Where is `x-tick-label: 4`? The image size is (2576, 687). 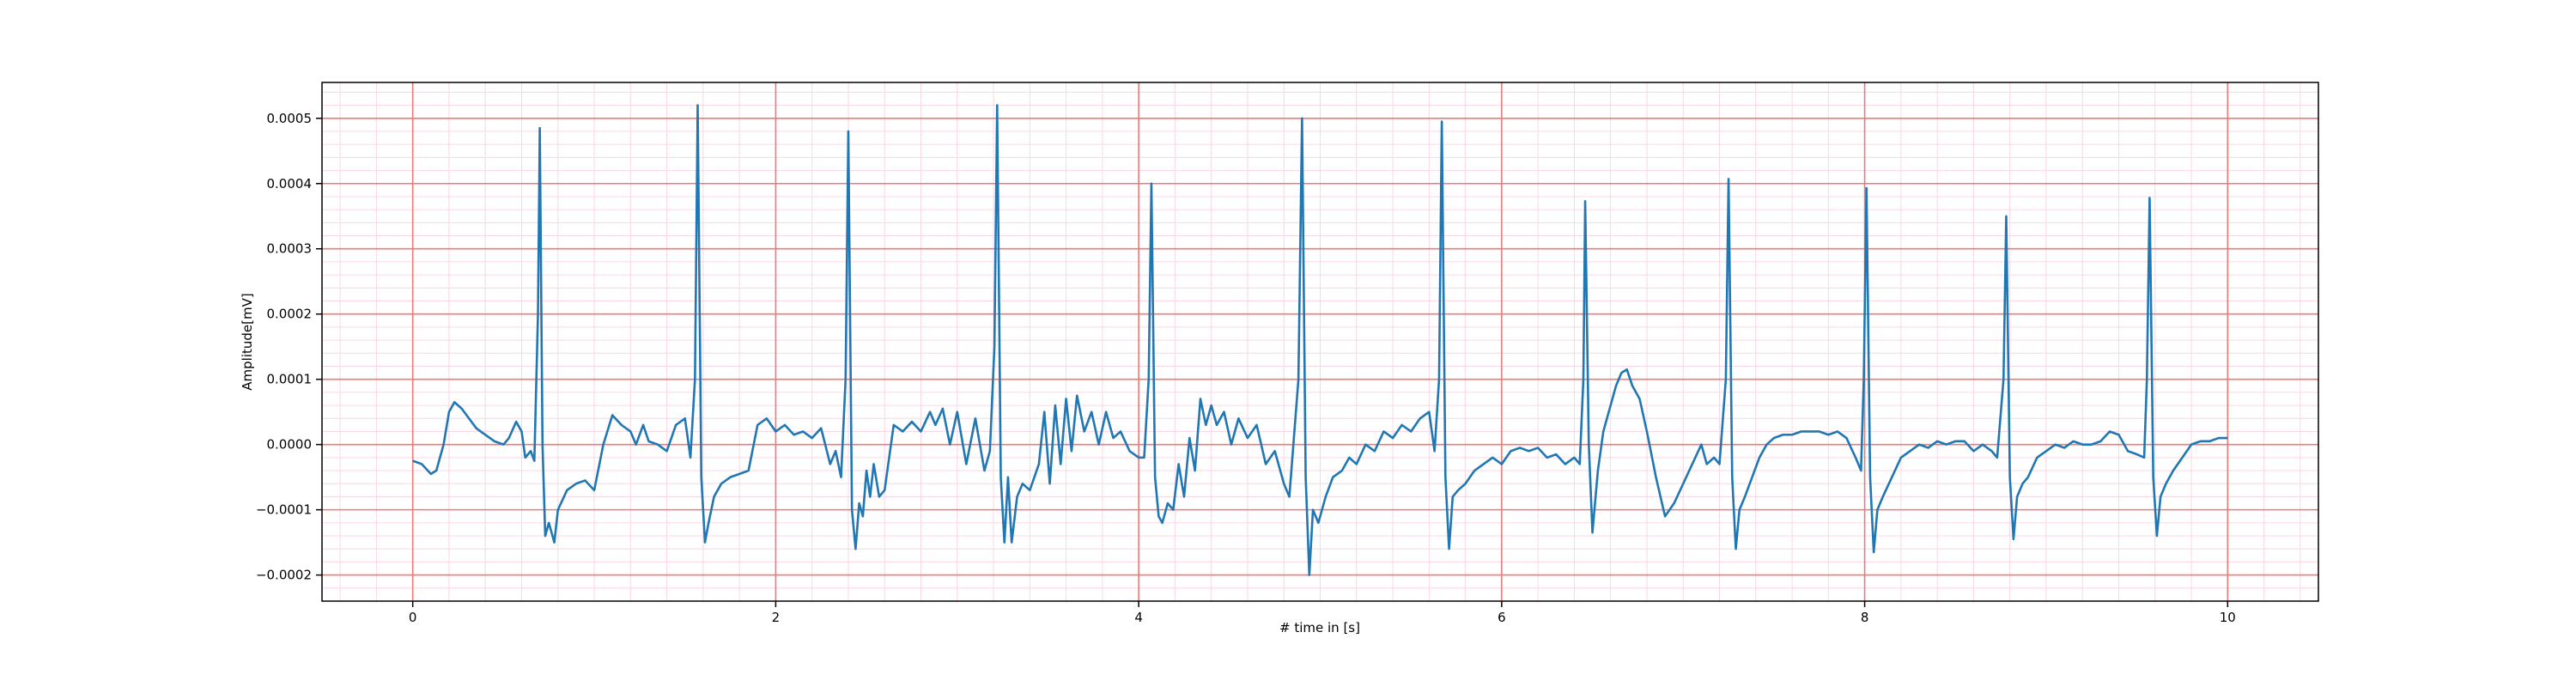
x-tick-label: 4 is located at coordinates (1138, 617).